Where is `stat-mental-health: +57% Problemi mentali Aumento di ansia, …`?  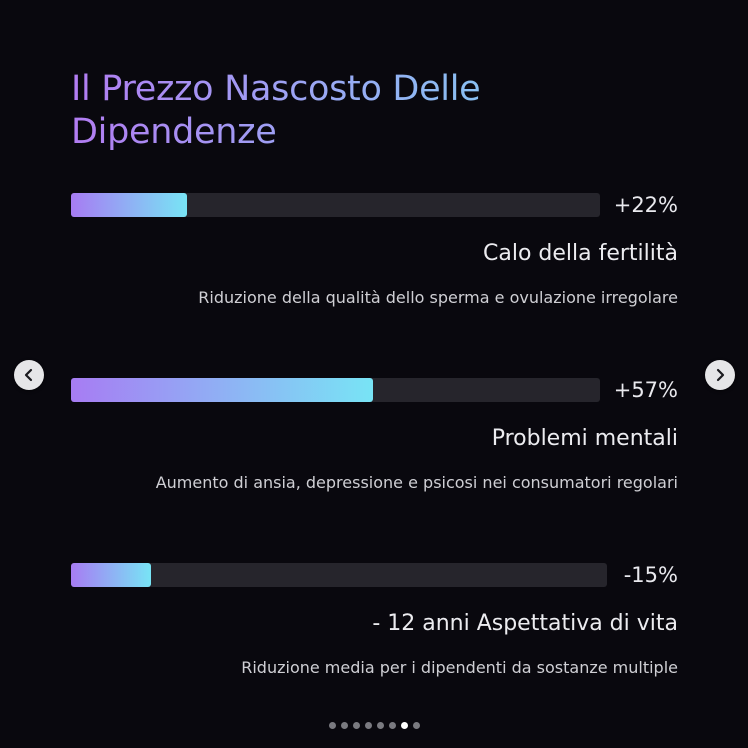
stat-mental-health: +57% Problemi mentali Aumento di ansia, … is located at coordinates (374, 435).